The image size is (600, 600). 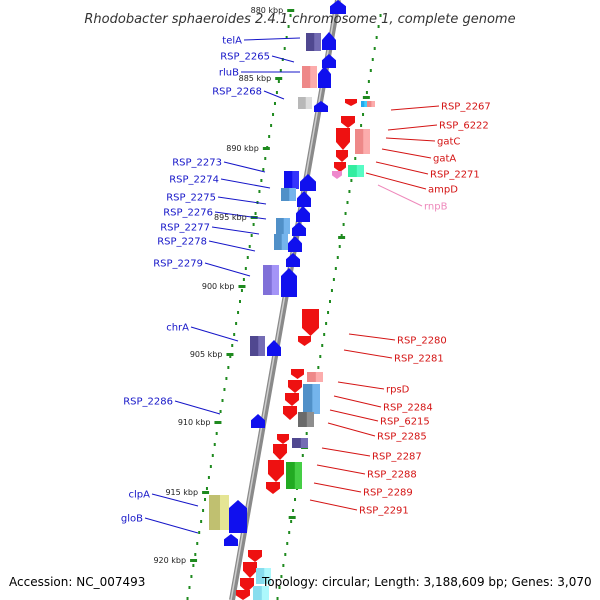 I want to click on gene-label: RSP_2279, so click(x=178, y=264).